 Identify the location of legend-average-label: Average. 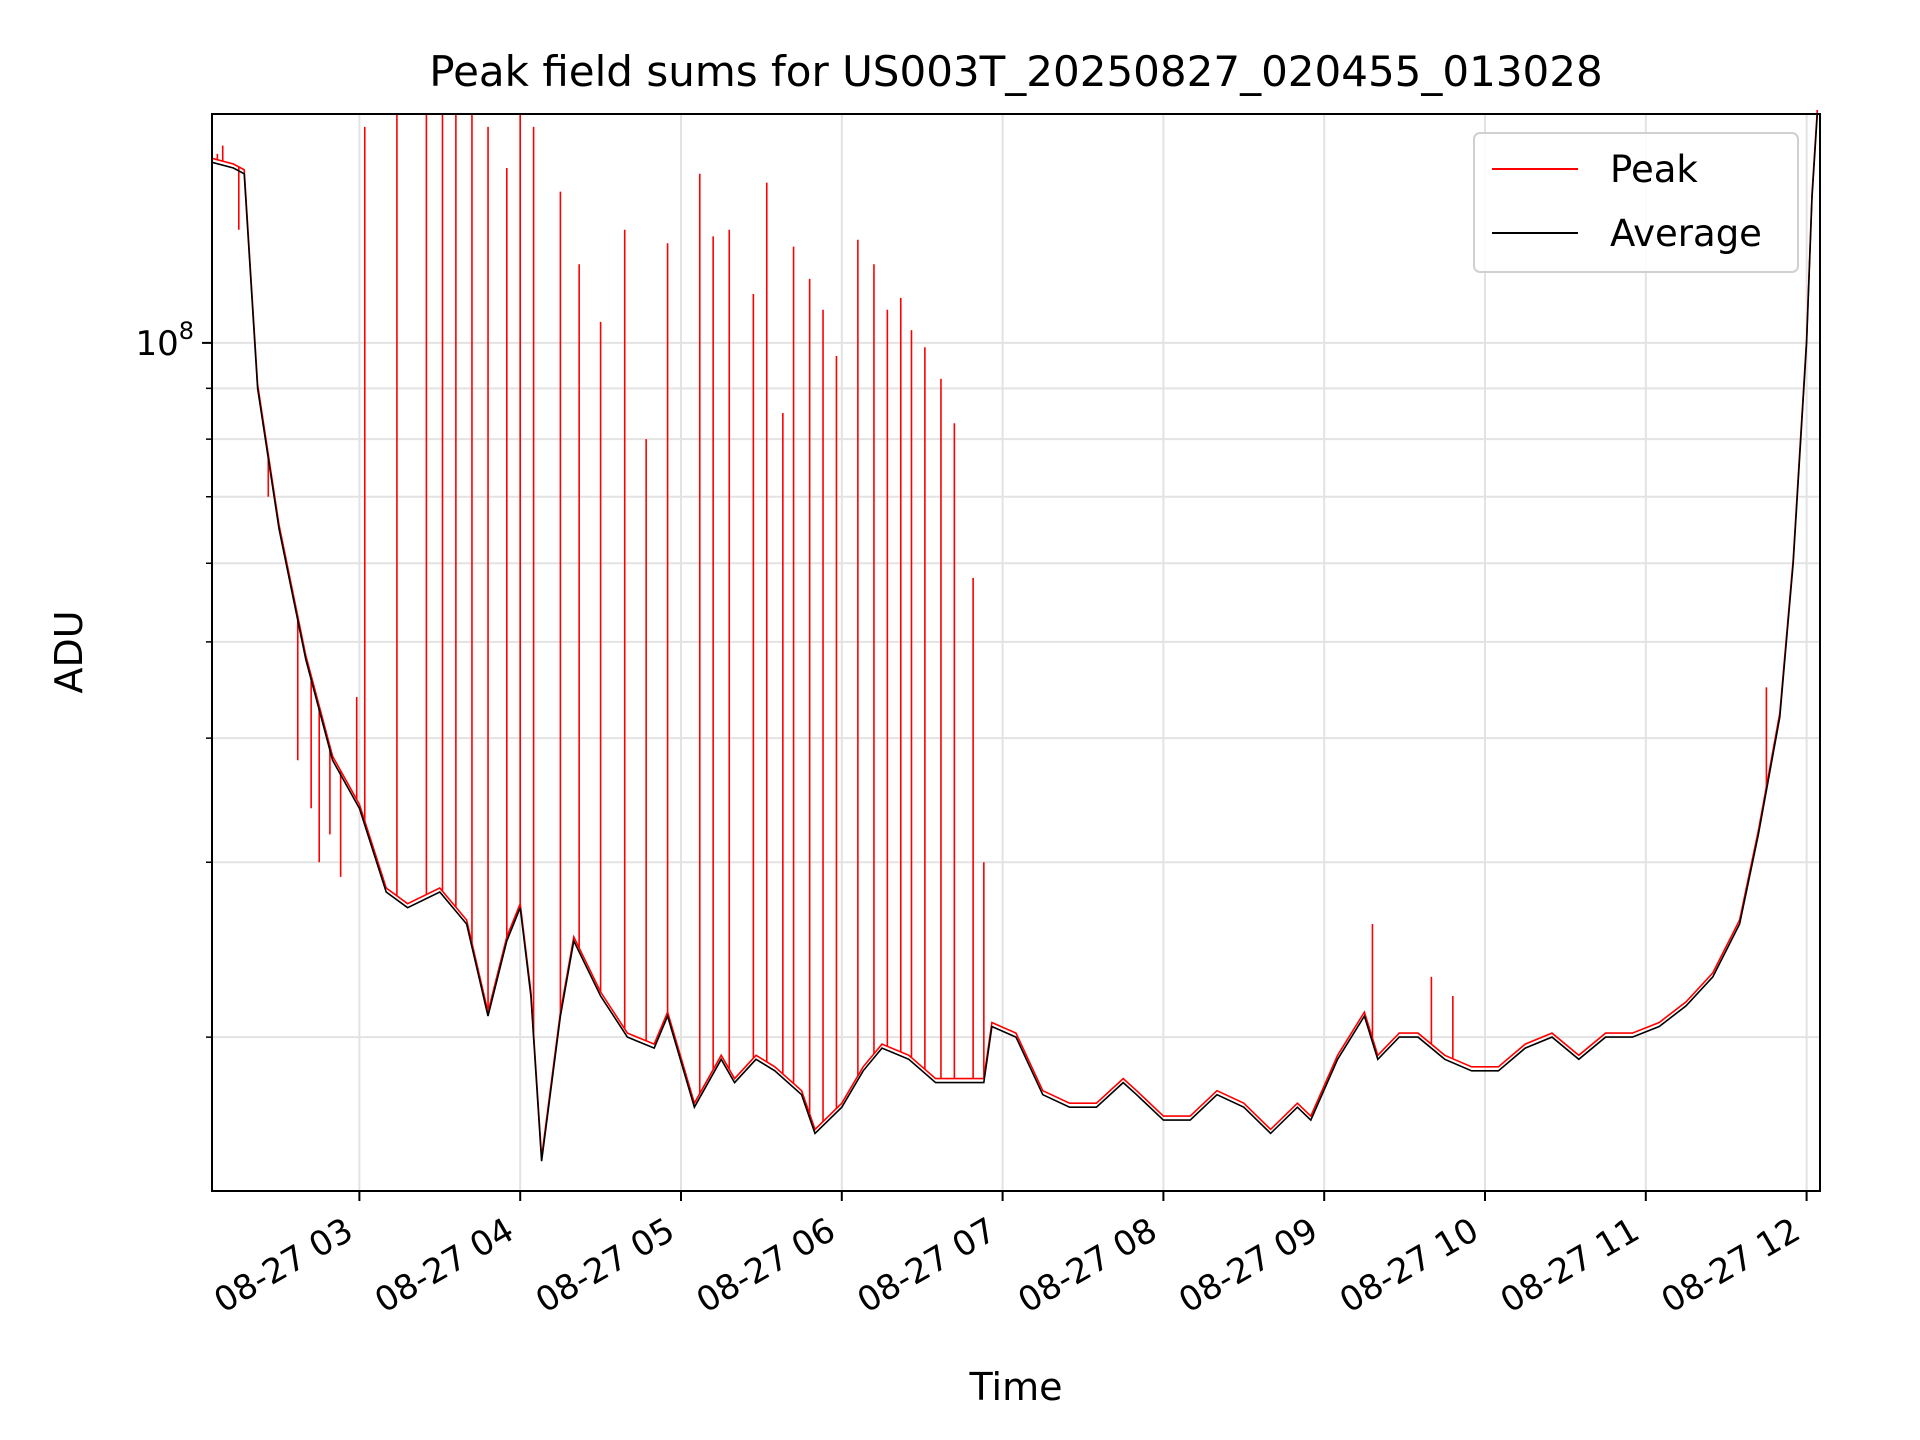
(1686, 233).